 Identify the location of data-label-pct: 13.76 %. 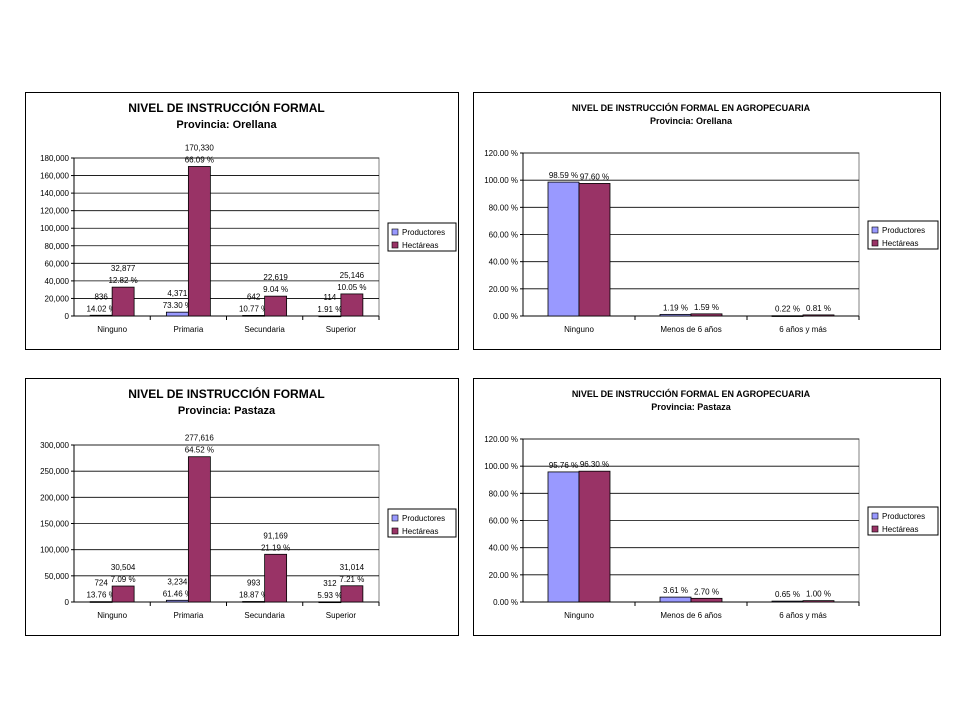
(100, 595).